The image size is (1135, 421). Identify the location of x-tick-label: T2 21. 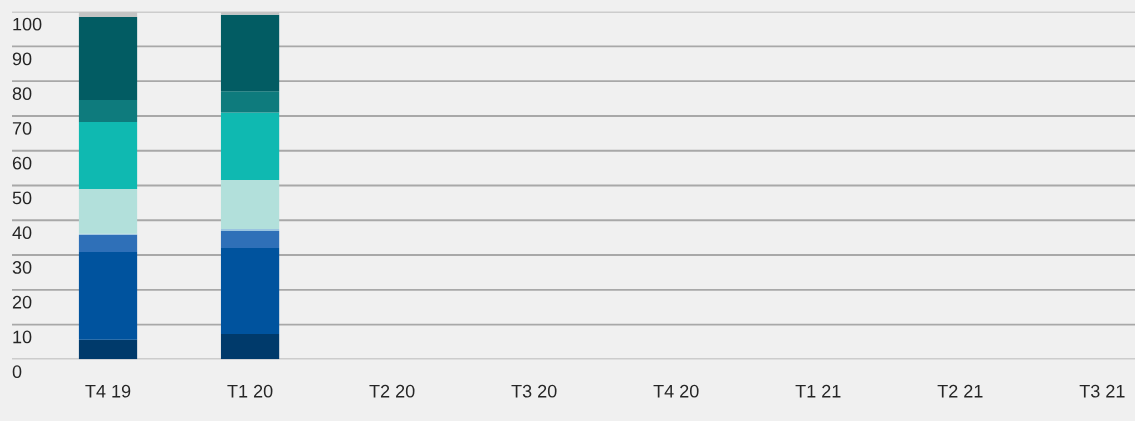
(960, 391).